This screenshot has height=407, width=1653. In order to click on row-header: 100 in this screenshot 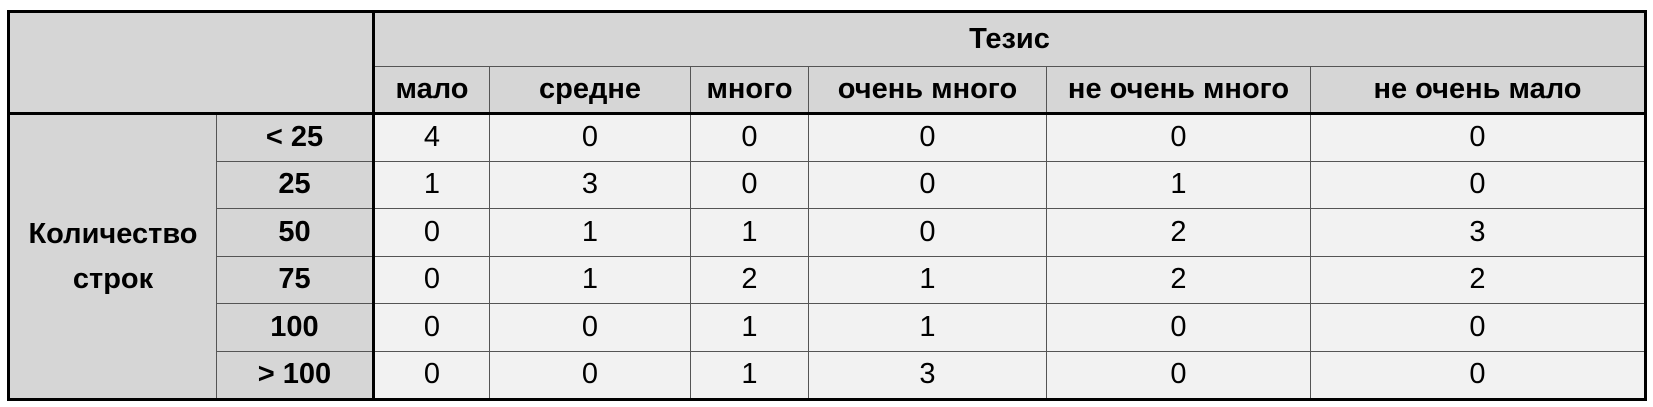, I will do `click(295, 327)`.